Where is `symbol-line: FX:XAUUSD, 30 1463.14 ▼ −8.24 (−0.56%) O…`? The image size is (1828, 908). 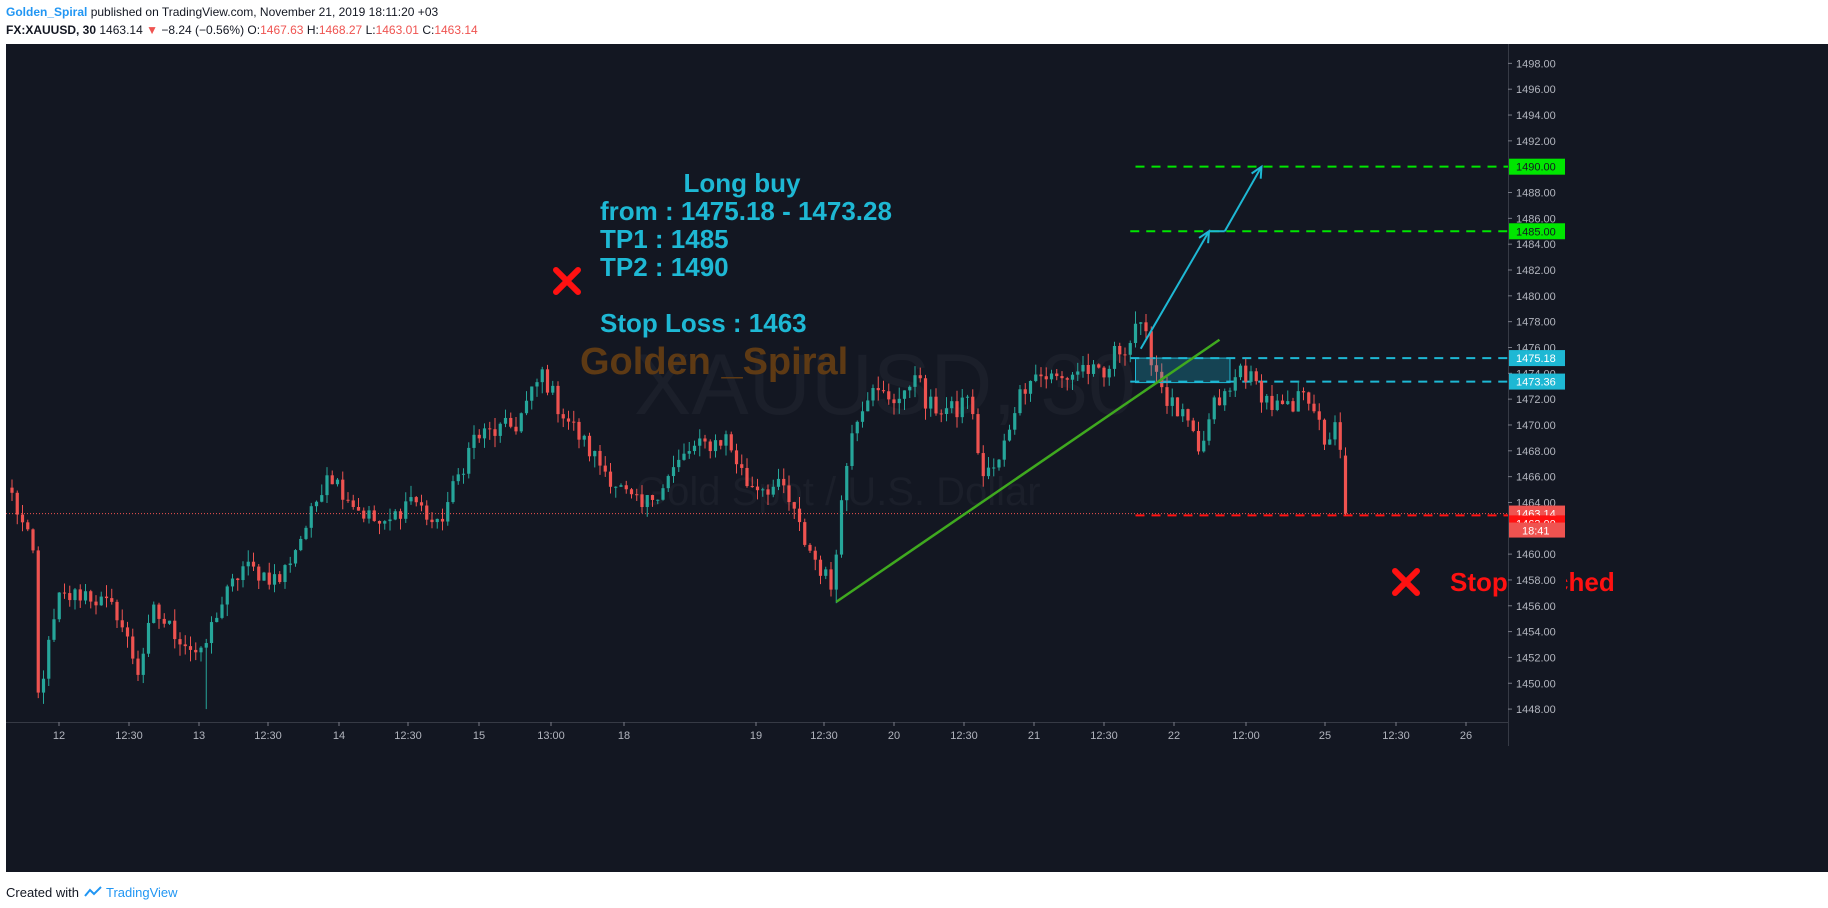
symbol-line: FX:XAUUSD, 30 1463.14 ▼ −8.24 (−0.56%) O… is located at coordinates (242, 30).